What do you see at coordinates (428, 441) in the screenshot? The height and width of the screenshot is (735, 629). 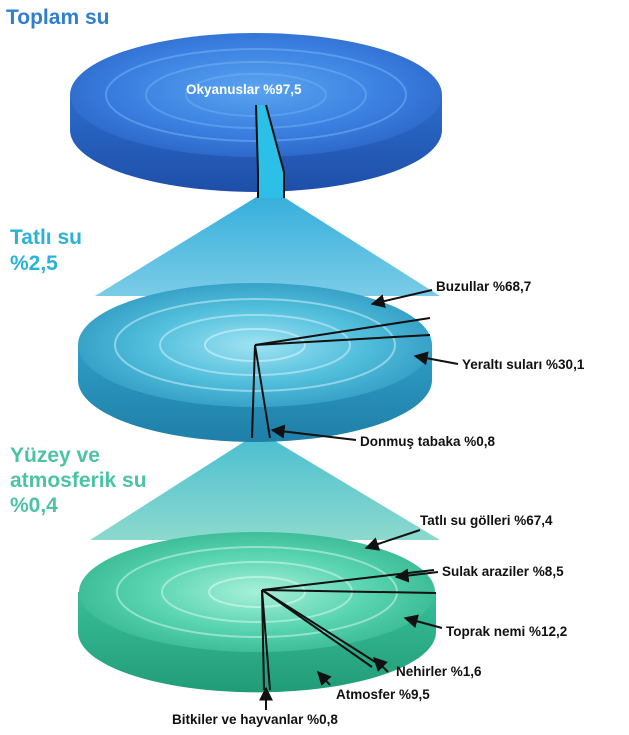 I see `label-permafrost: Donmuş tabaka %0,8` at bounding box center [428, 441].